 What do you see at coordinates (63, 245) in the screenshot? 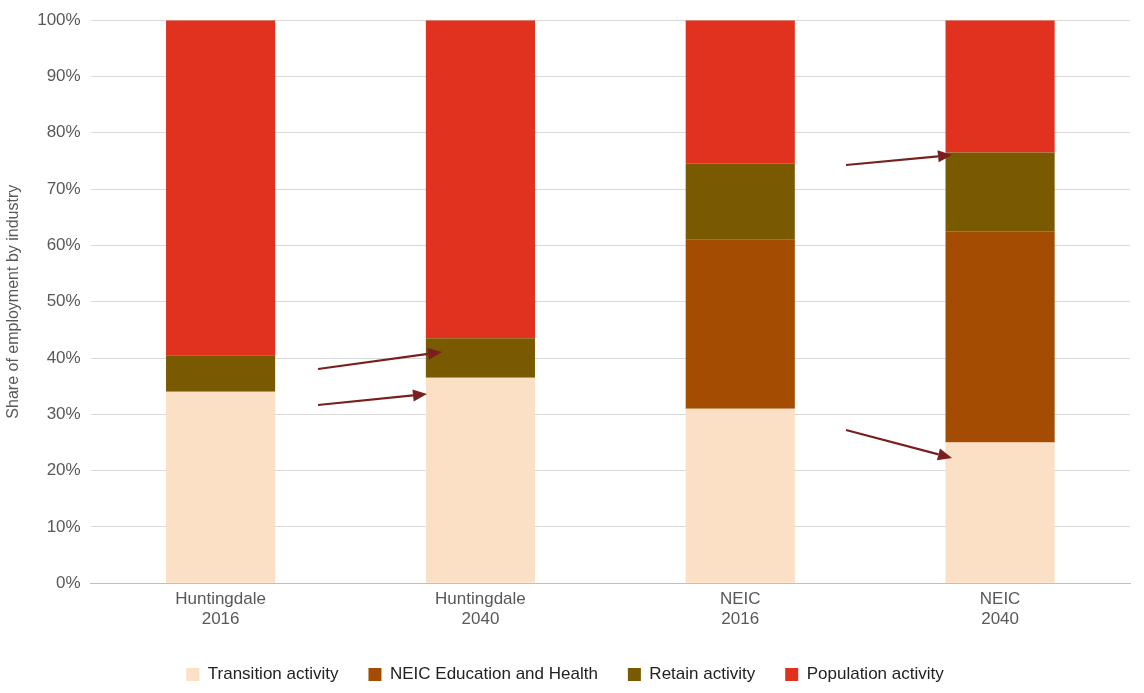
I see `y-tick-label: 60%` at bounding box center [63, 245].